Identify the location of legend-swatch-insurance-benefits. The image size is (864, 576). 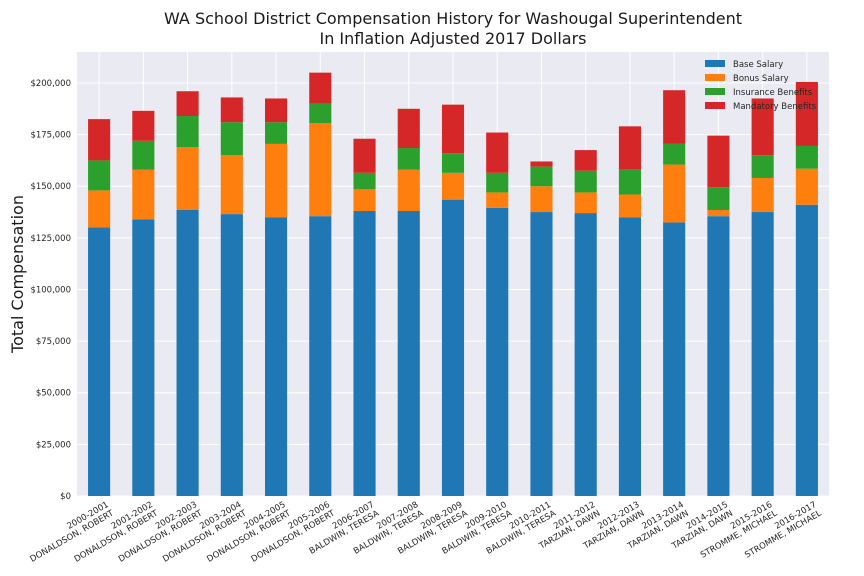
(715, 91).